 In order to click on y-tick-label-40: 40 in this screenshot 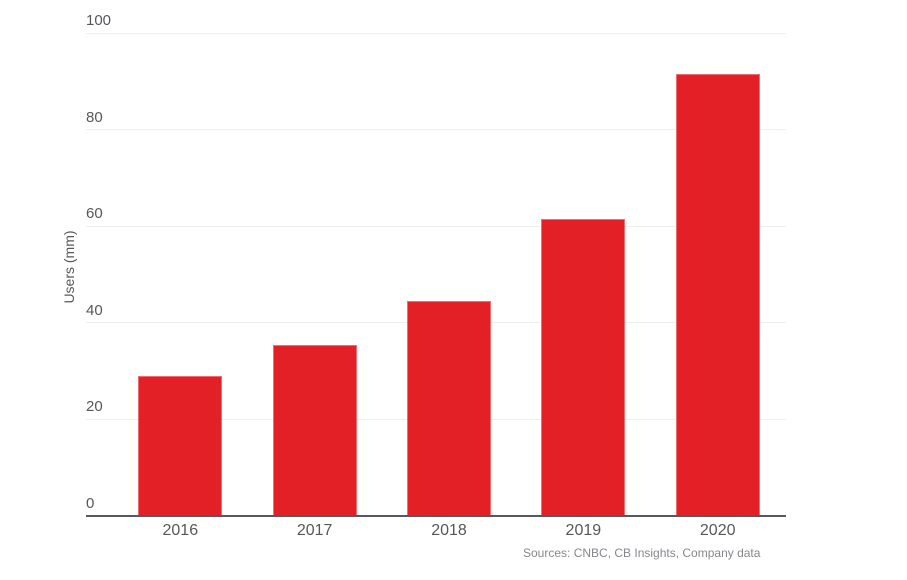, I will do `click(94, 310)`.